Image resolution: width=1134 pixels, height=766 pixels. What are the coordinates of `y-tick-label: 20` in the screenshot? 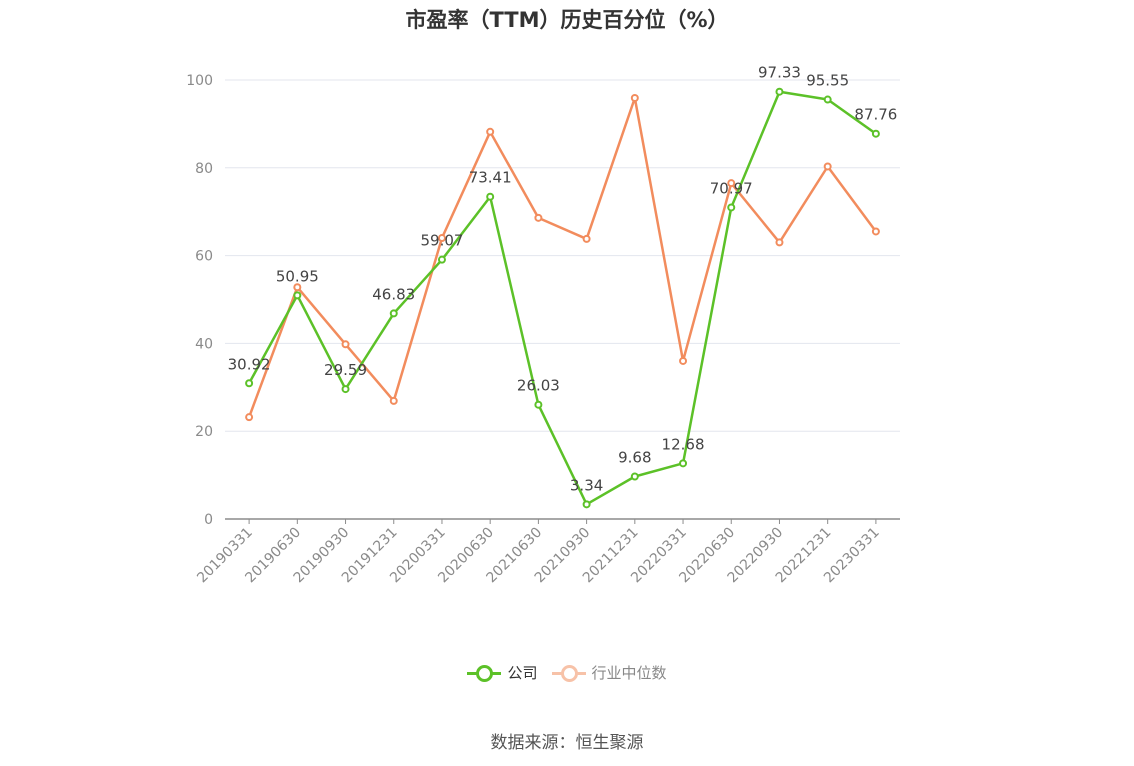 It's located at (204, 432).